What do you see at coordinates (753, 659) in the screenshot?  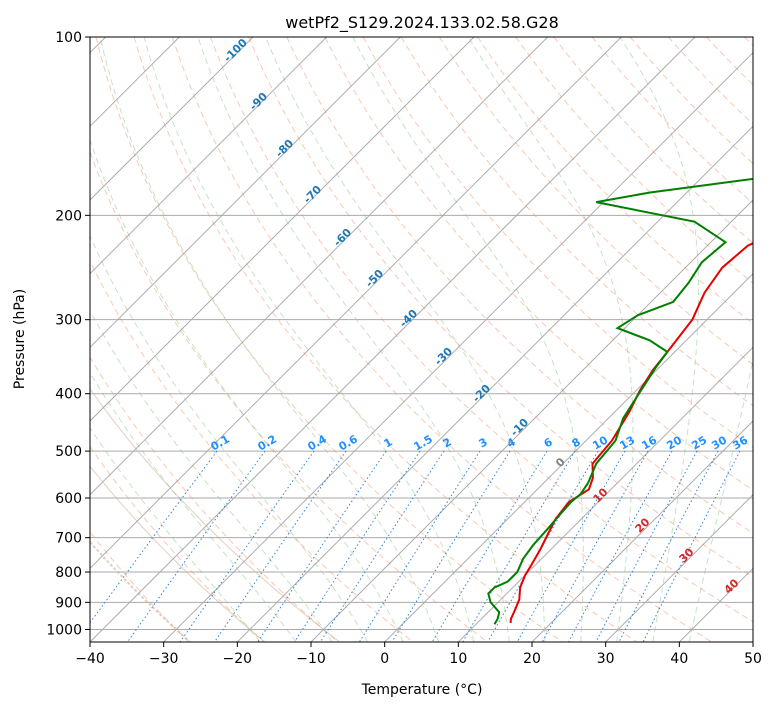 I see `x-tick-label: 50` at bounding box center [753, 659].